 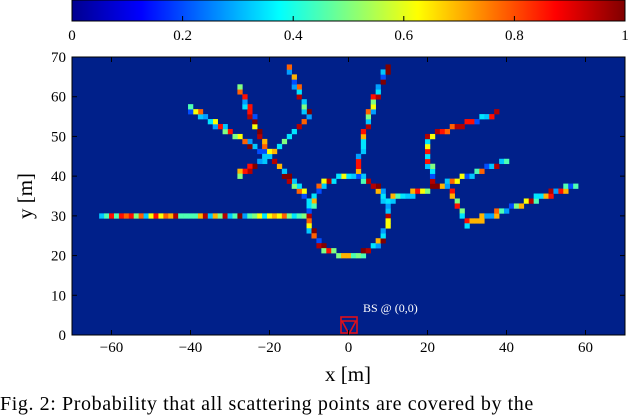 I want to click on colorbar-tick-label: 0.4, so click(x=293, y=36).